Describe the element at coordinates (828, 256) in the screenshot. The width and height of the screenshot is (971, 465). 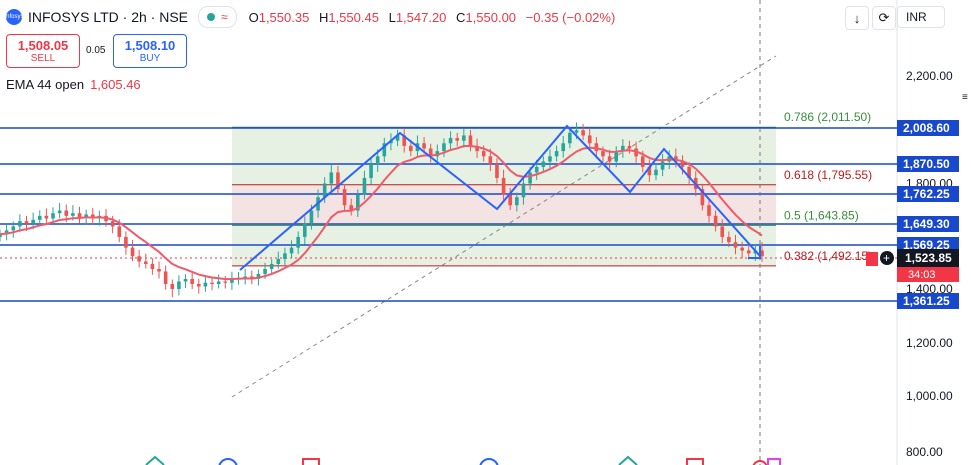
I see `fib-label-3: 0.382 (1,492.15)` at that location.